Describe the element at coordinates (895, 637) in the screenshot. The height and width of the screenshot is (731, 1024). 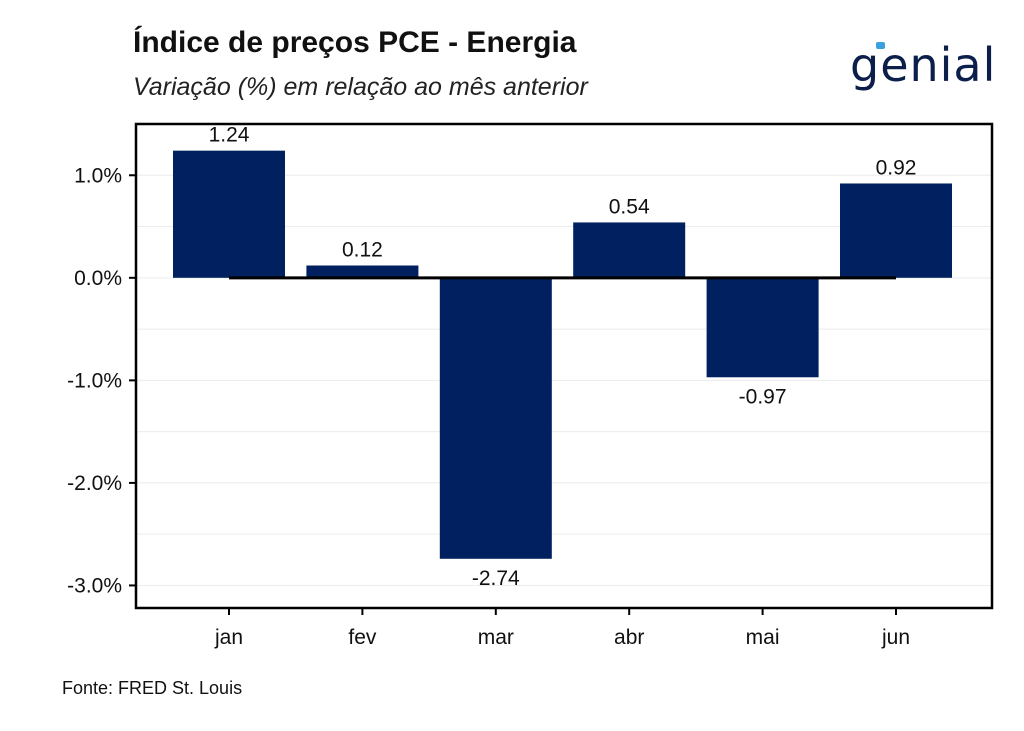
I see `x-tick-label: jun` at that location.